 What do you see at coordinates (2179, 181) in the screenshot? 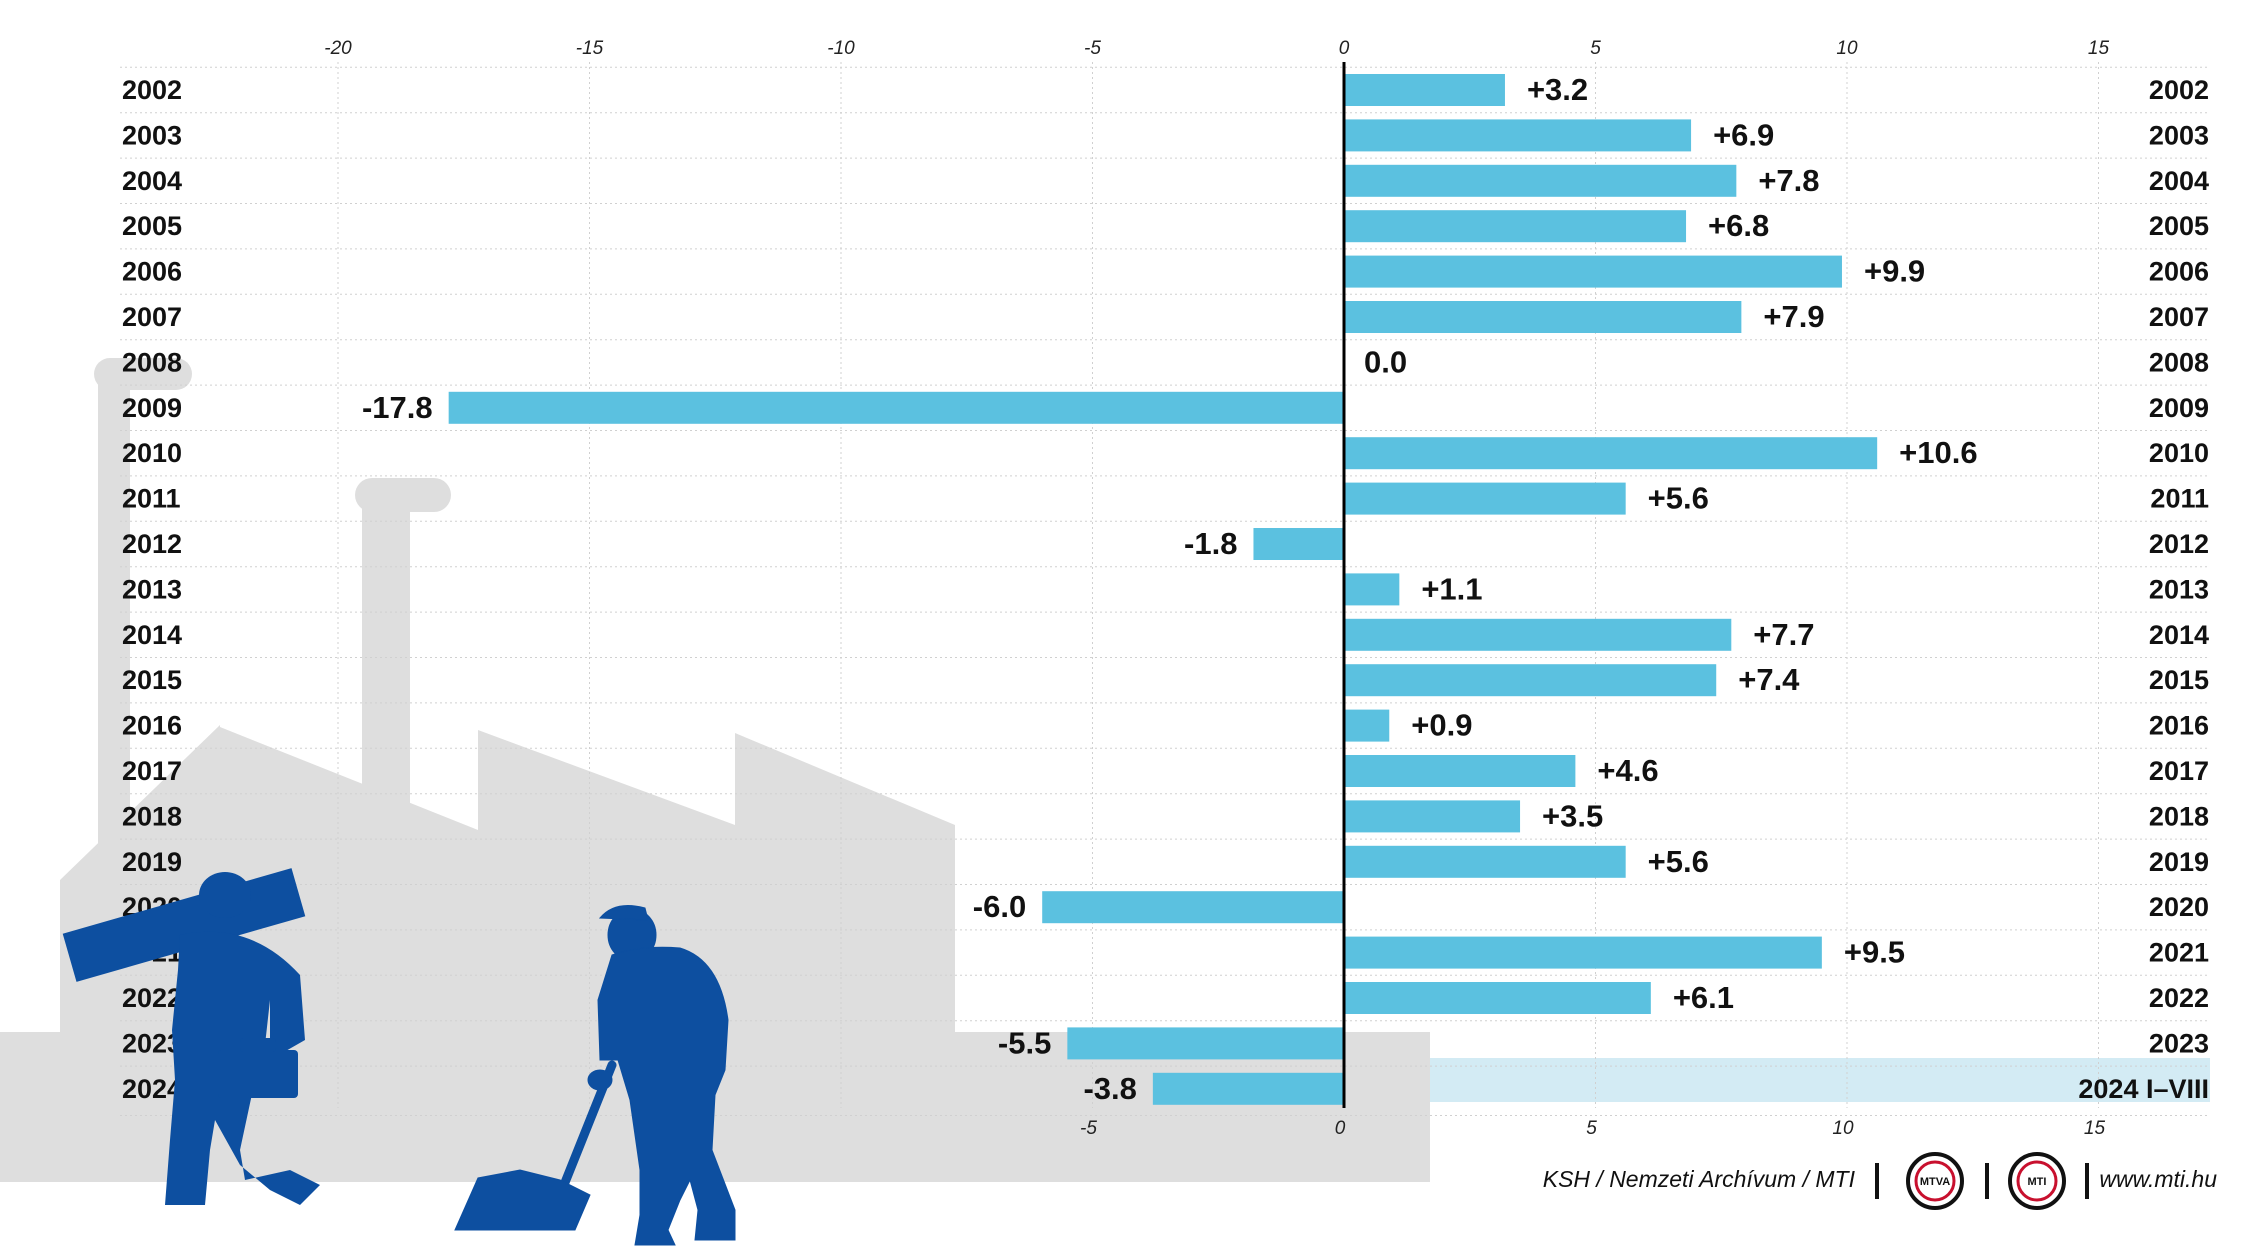
I see `year-label-right: 2004` at bounding box center [2179, 181].